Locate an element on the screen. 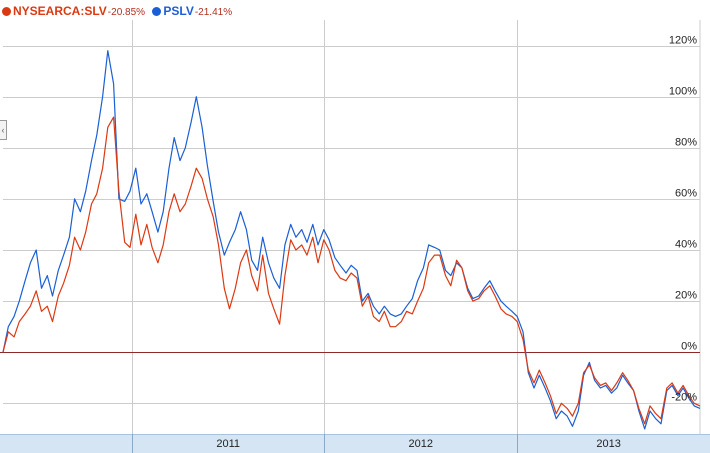  y-tick-label: 100% is located at coordinates (683, 92).